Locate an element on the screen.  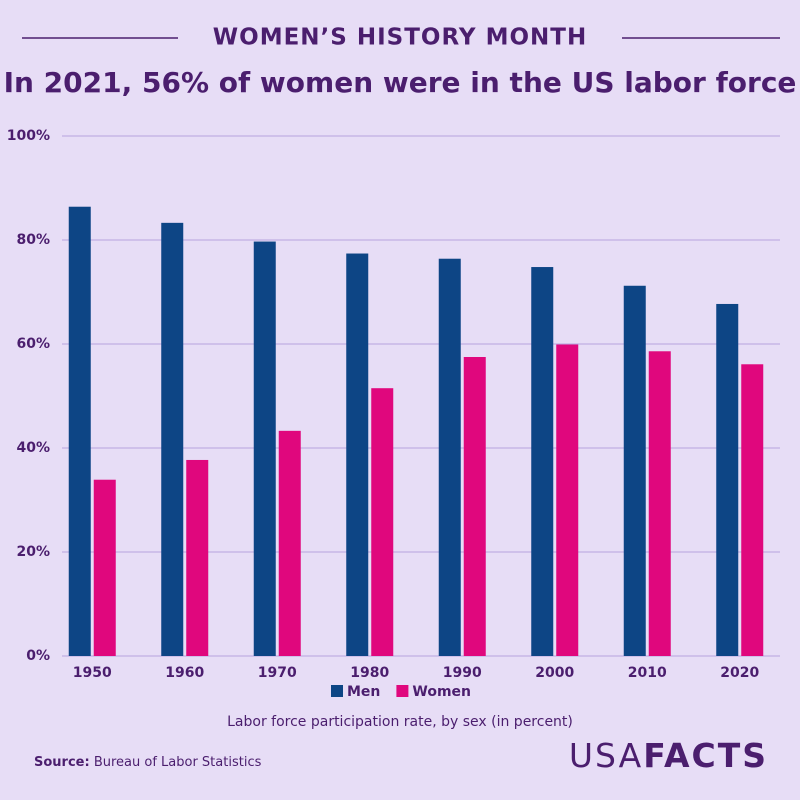
x-tick-label: 1980 is located at coordinates (369, 673).